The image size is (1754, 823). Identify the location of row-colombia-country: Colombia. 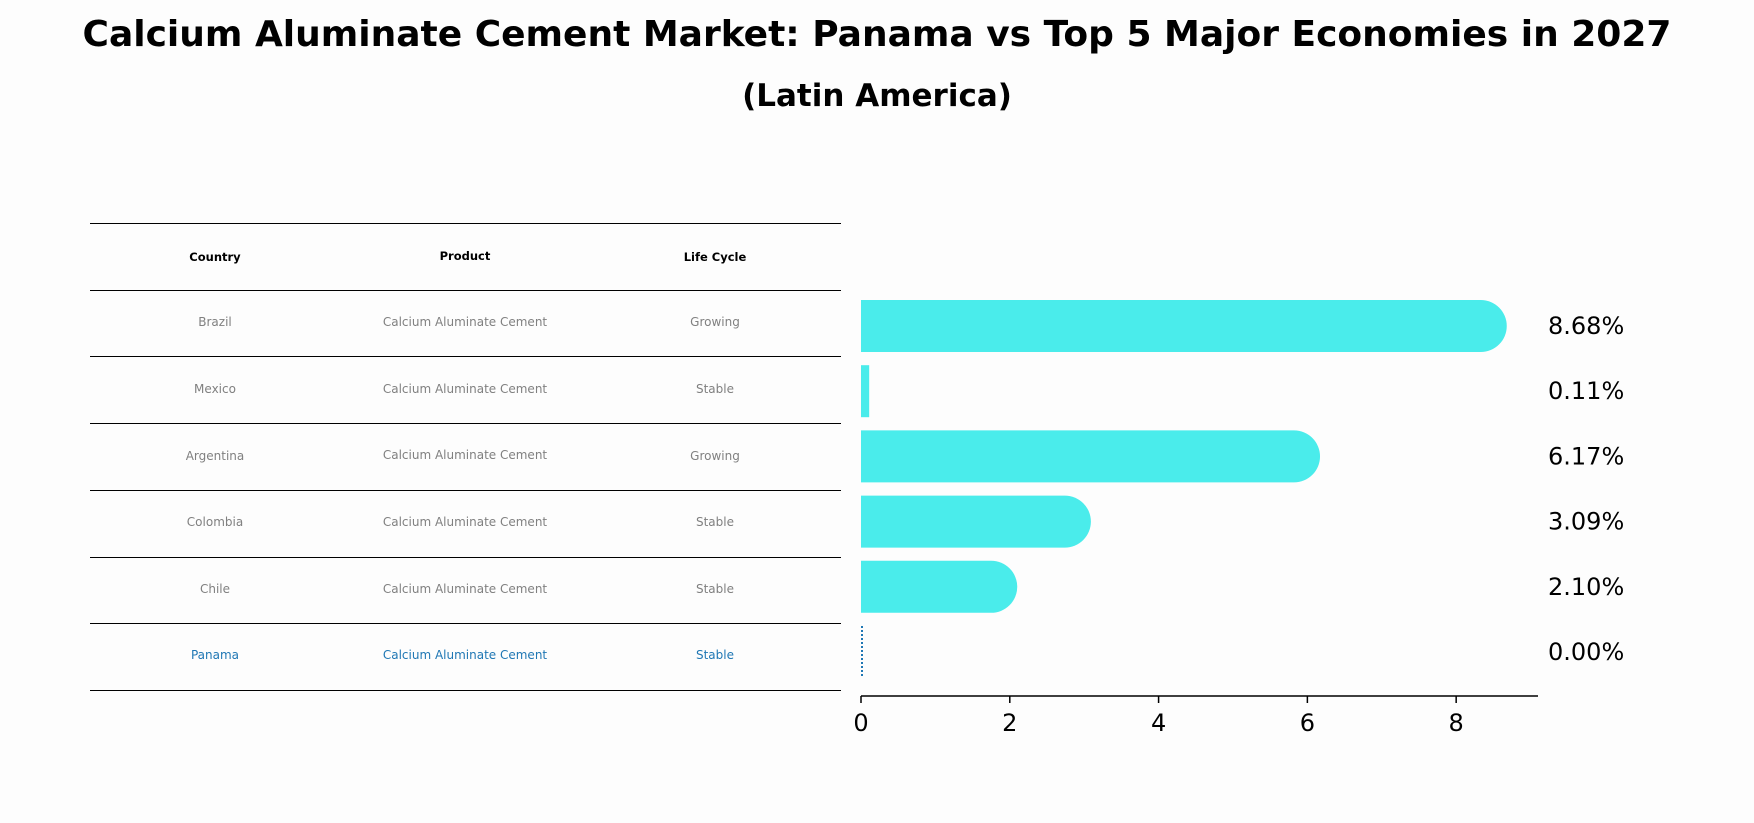
(215, 522).